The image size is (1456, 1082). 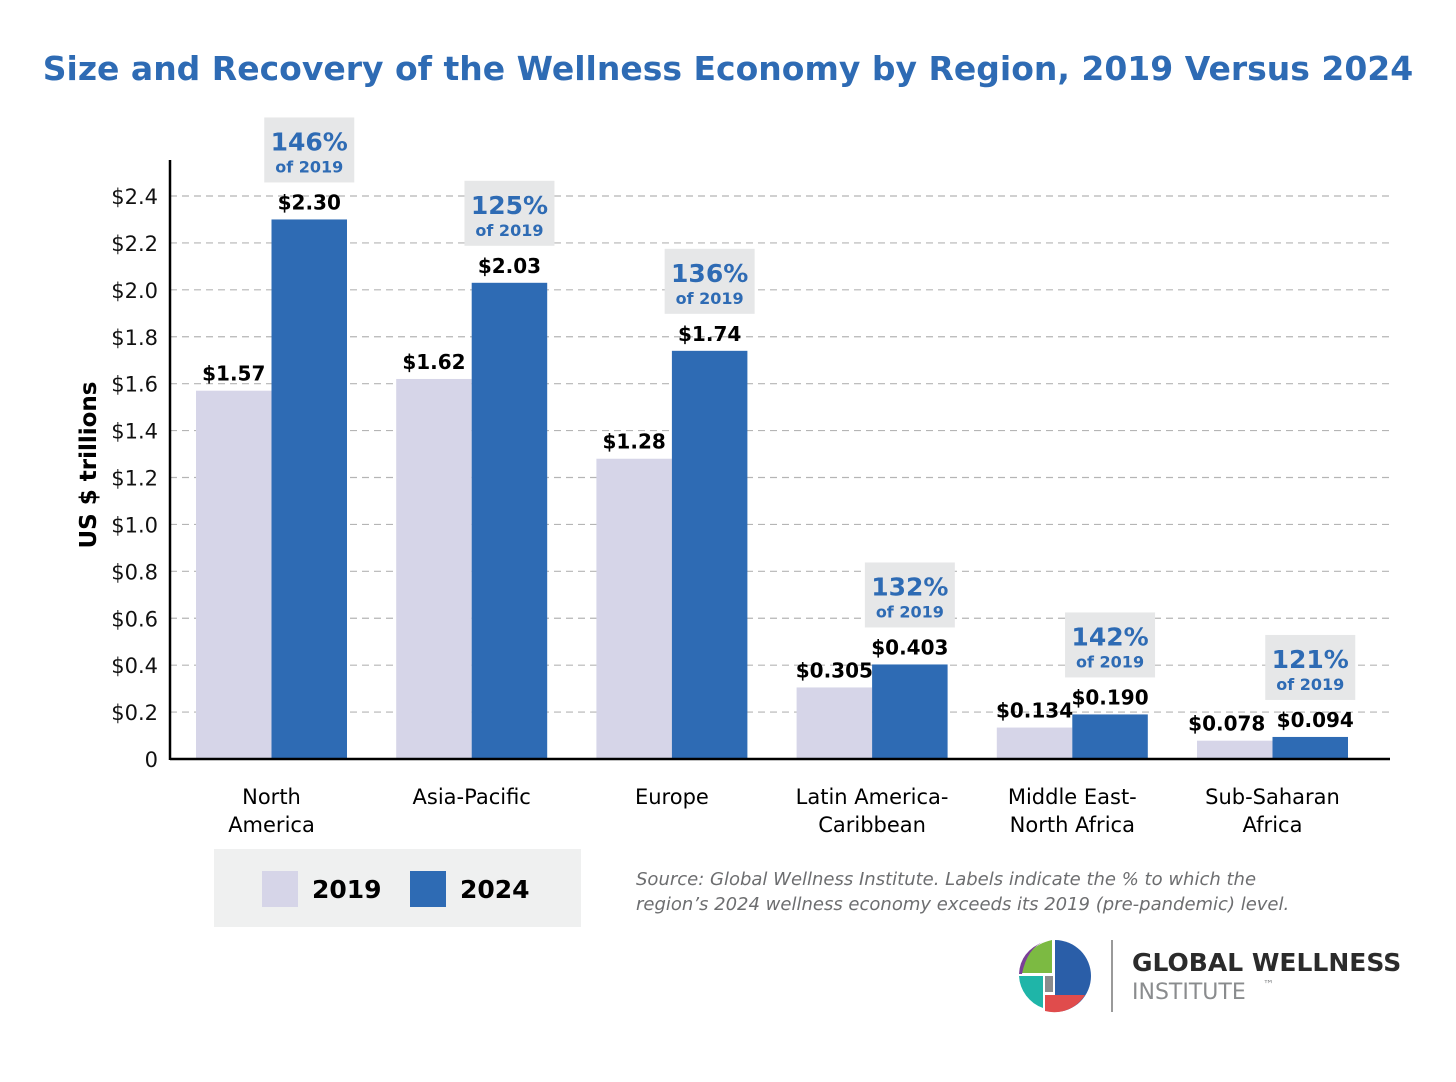 I want to click on y-tick-label: $1.0, so click(x=134, y=525).